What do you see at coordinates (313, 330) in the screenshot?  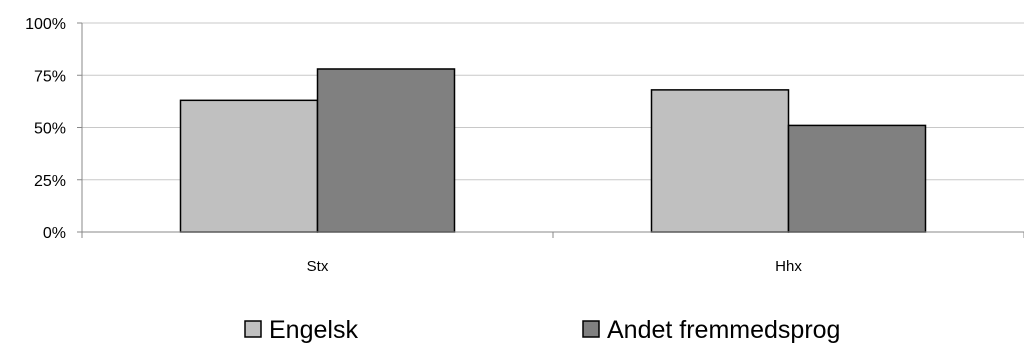 I see `legend-label: Engelsk` at bounding box center [313, 330].